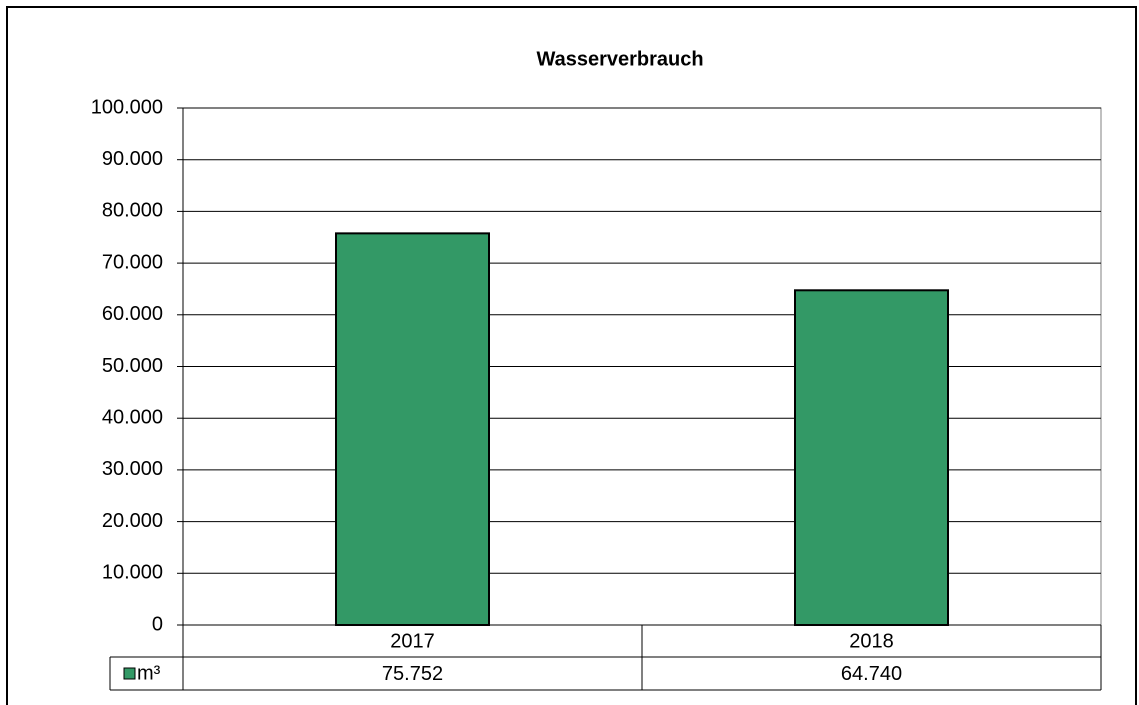 The image size is (1139, 705). I want to click on y-tick-label: 60.000, so click(132, 314).